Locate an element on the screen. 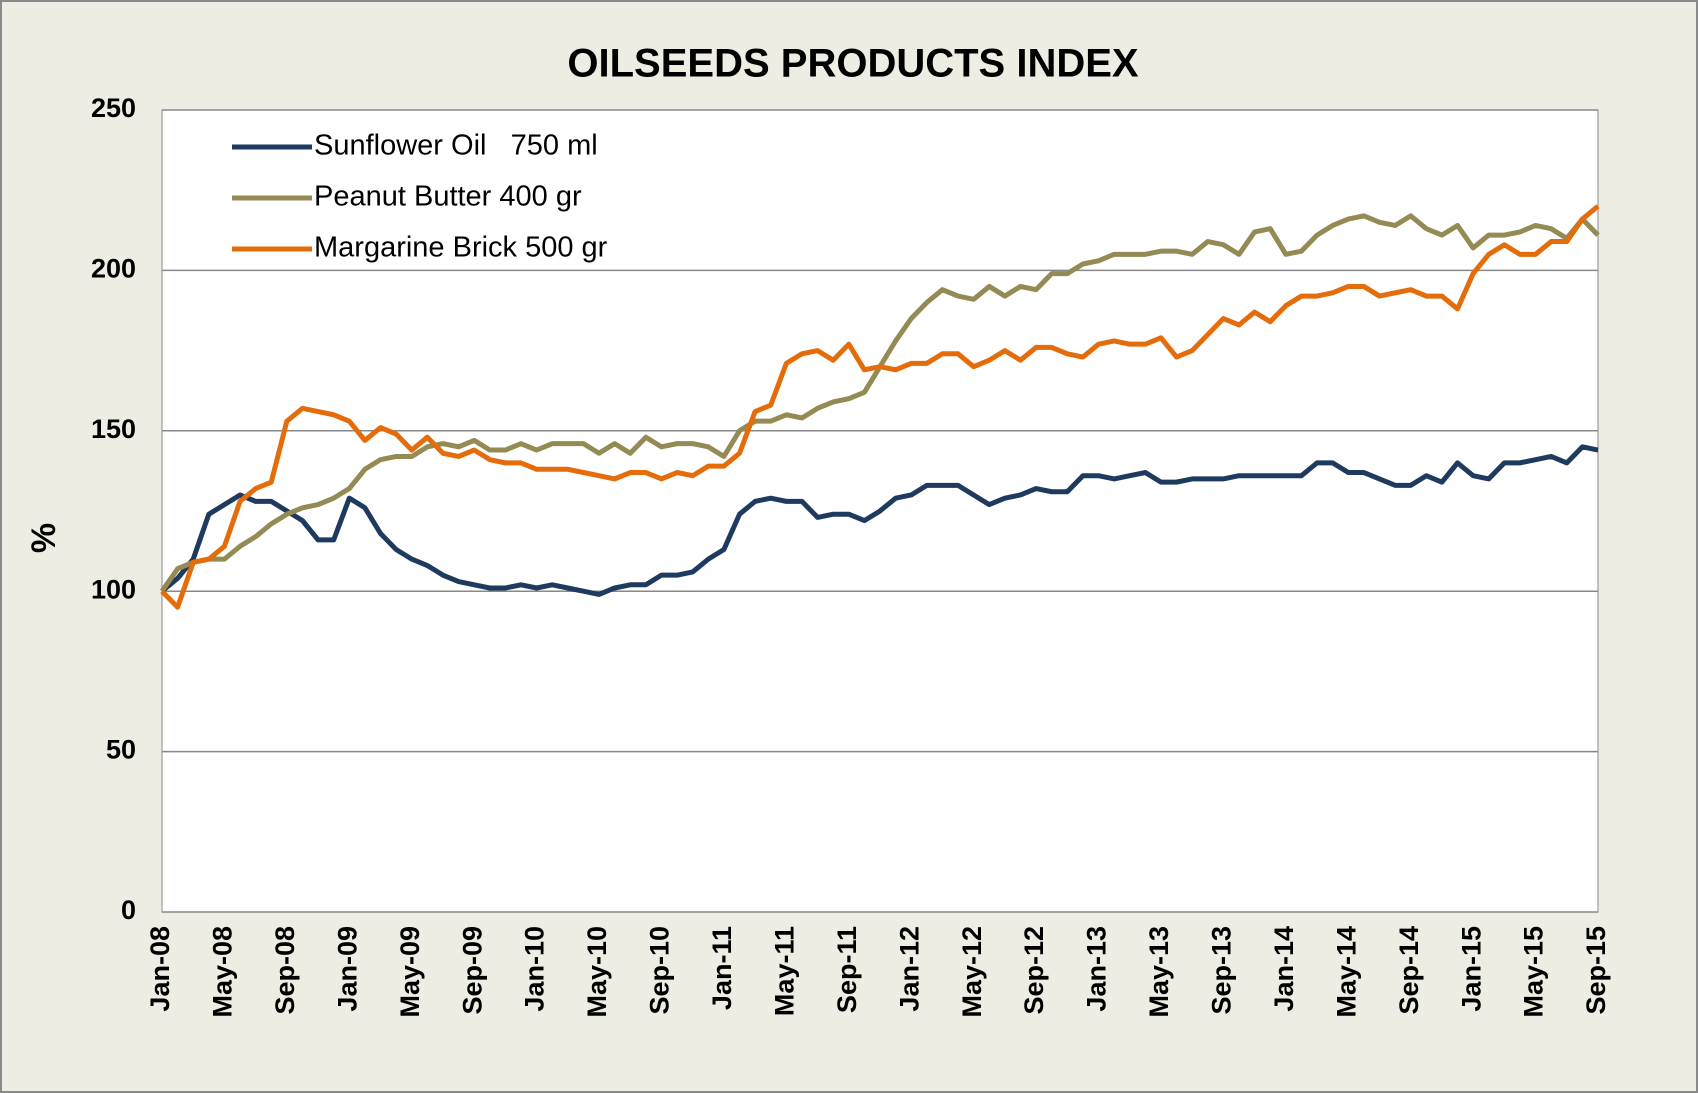 The image size is (1698, 1093). legend-label: Margarine Brick 500 gr is located at coordinates (461, 248).